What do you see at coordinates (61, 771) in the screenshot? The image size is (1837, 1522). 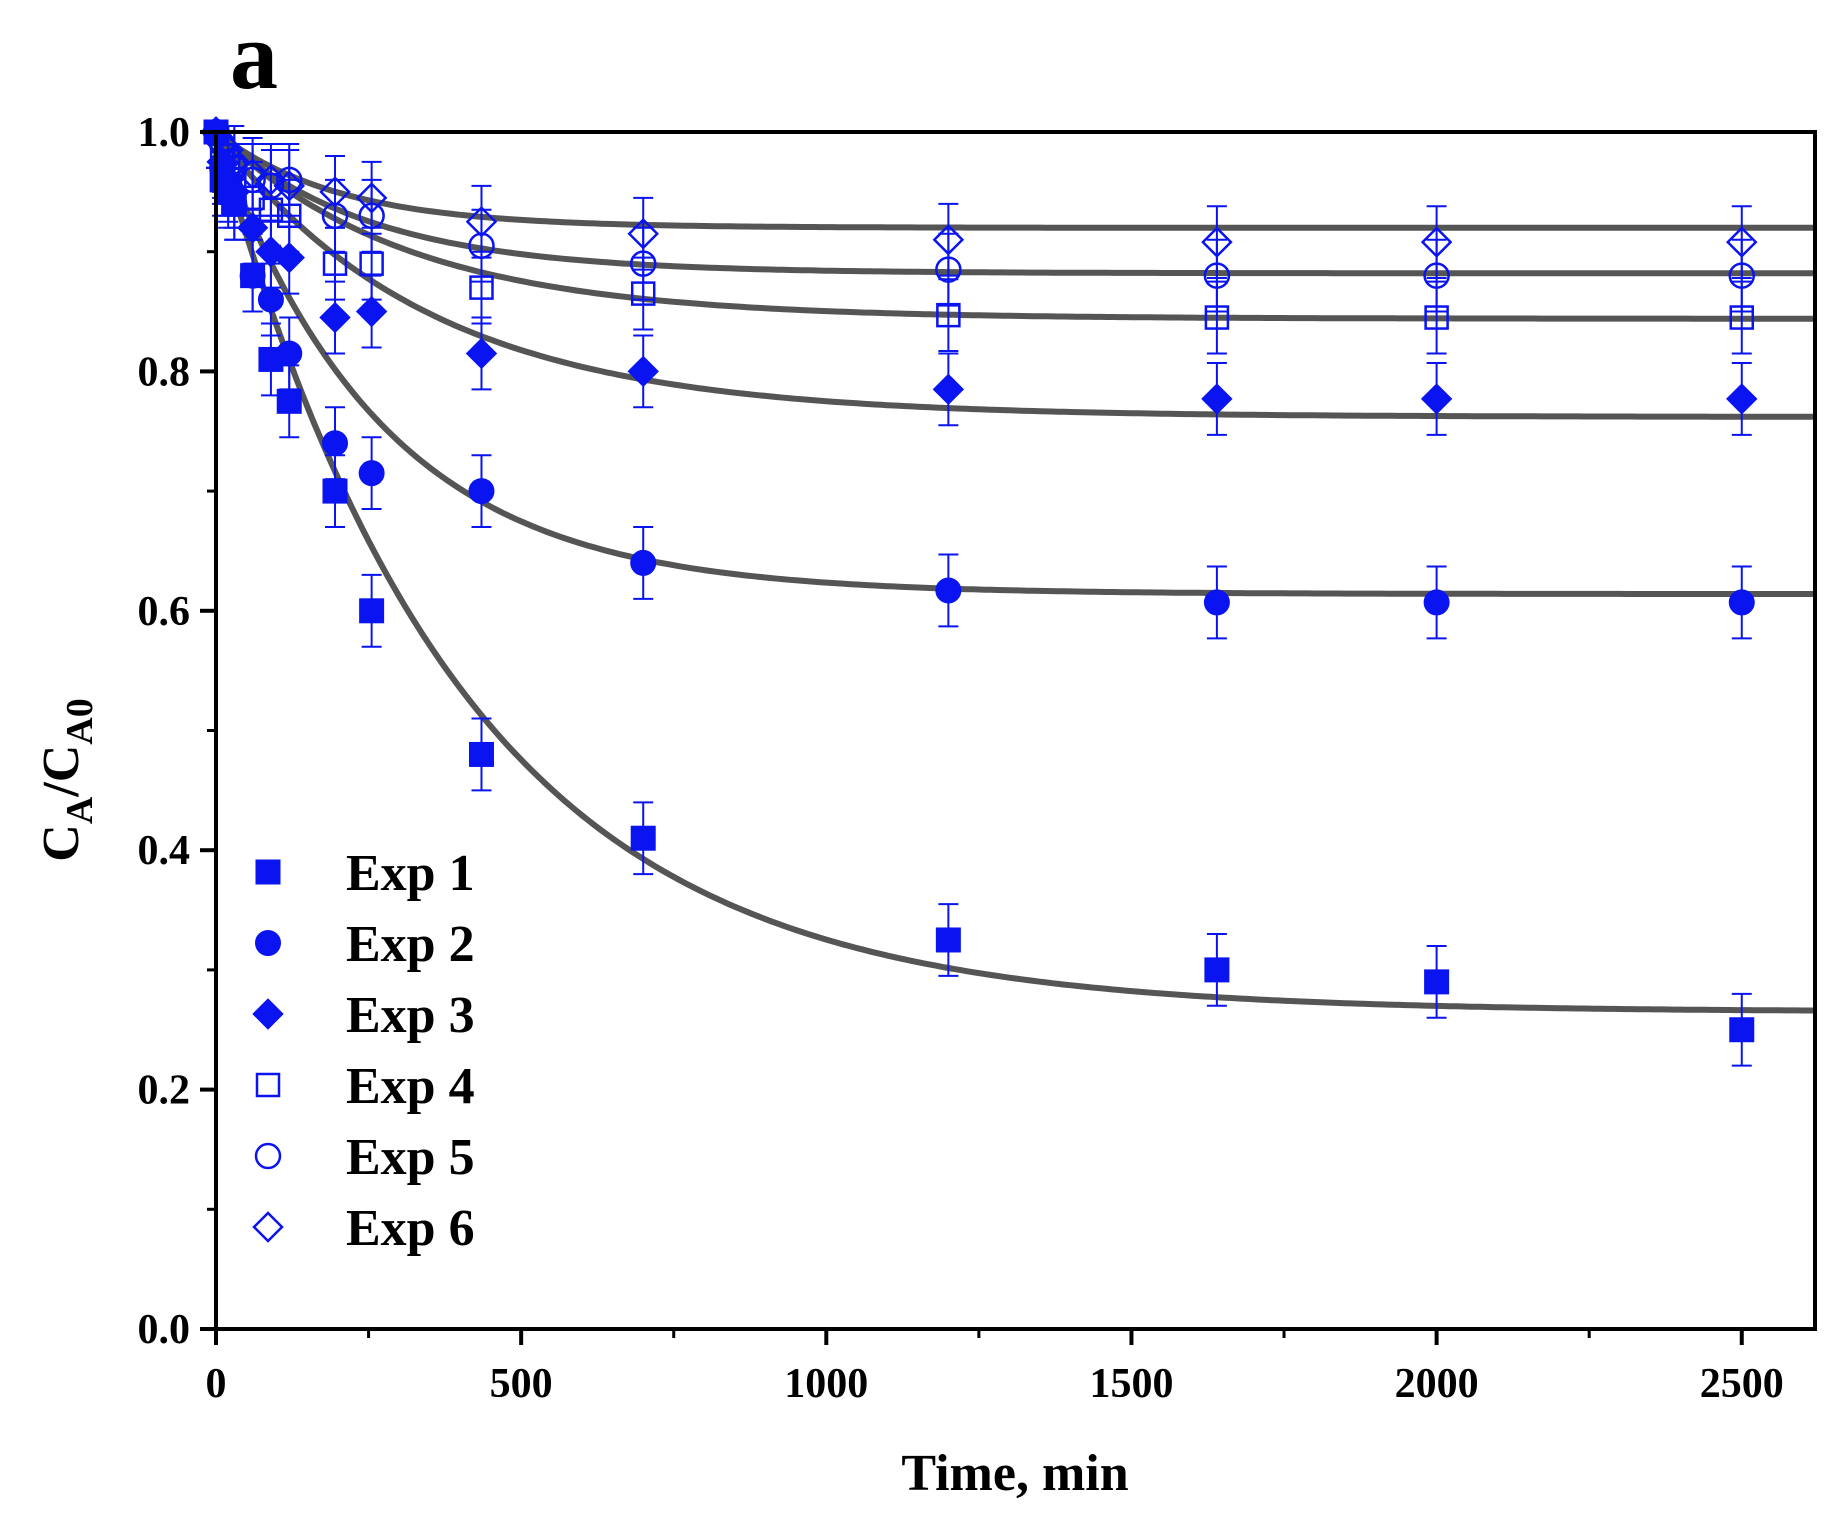 I see `y-title-slash: /C` at bounding box center [61, 771].